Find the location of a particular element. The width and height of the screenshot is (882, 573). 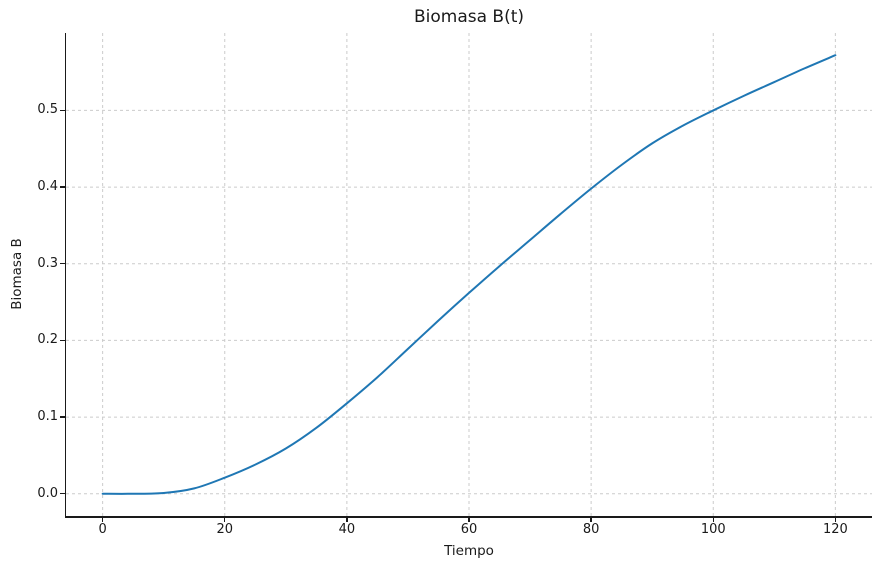

x-tick-label: 0 is located at coordinates (102, 529).